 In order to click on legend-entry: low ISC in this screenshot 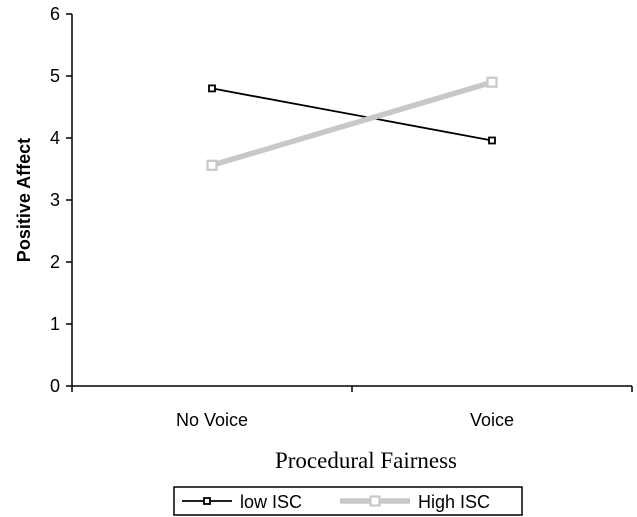, I will do `click(242, 502)`.